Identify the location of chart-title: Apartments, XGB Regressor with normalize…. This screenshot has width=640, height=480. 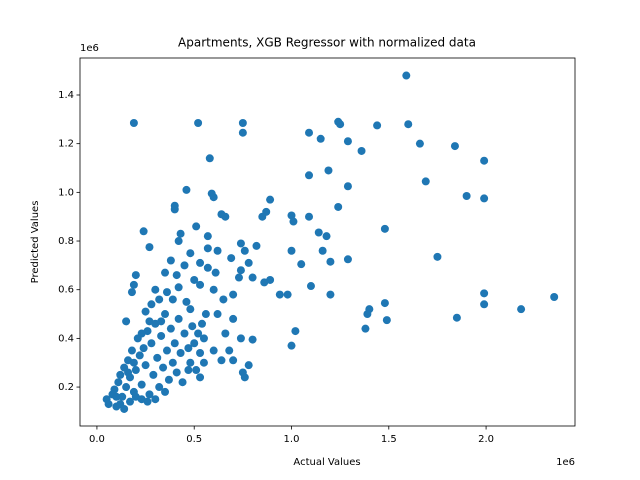
(327, 43).